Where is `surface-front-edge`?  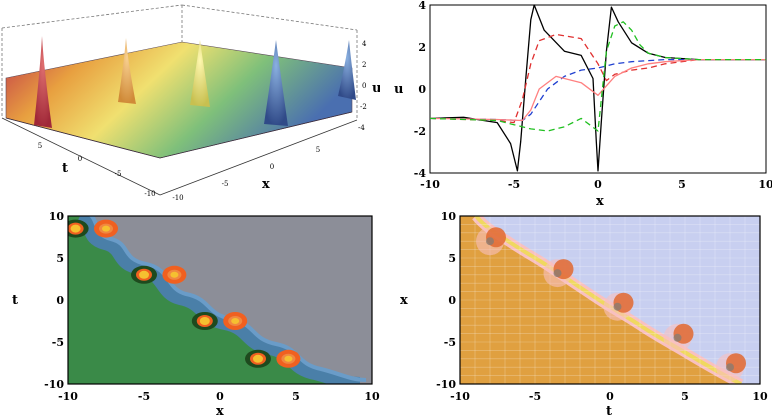
surface-front-edge is located at coordinates (179, 135).